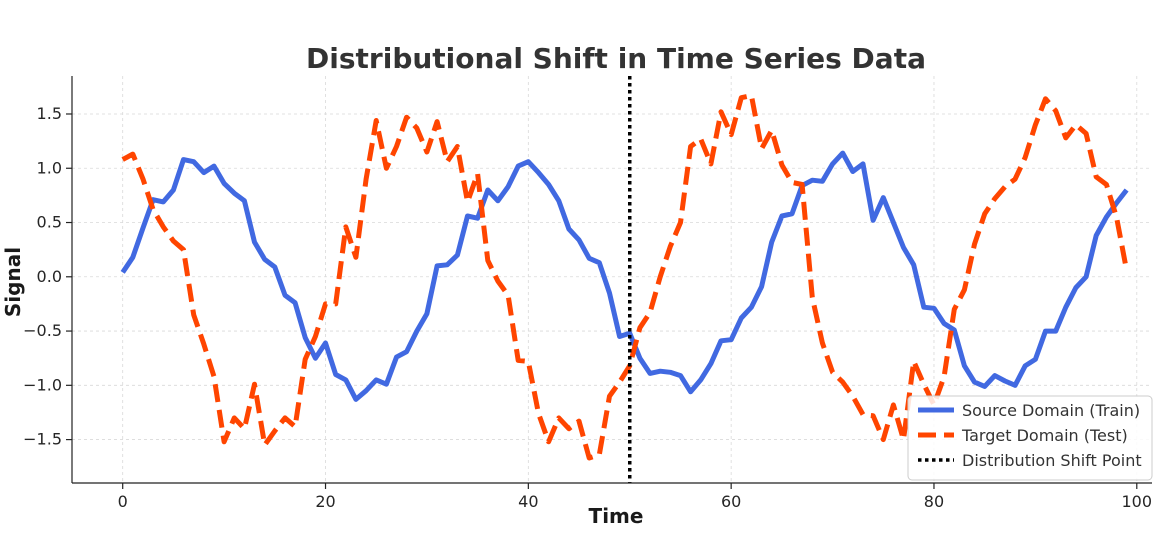 This screenshot has width=1160, height=560. I want to click on x-axis-label: Time, so click(616, 516).